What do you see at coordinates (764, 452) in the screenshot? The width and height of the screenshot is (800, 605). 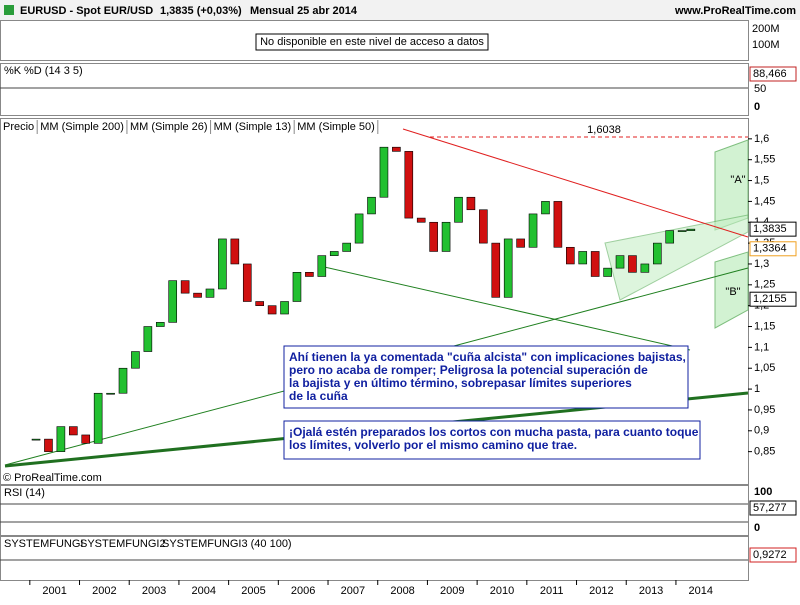 I see `y-tick-label: 0,85` at bounding box center [764, 452].